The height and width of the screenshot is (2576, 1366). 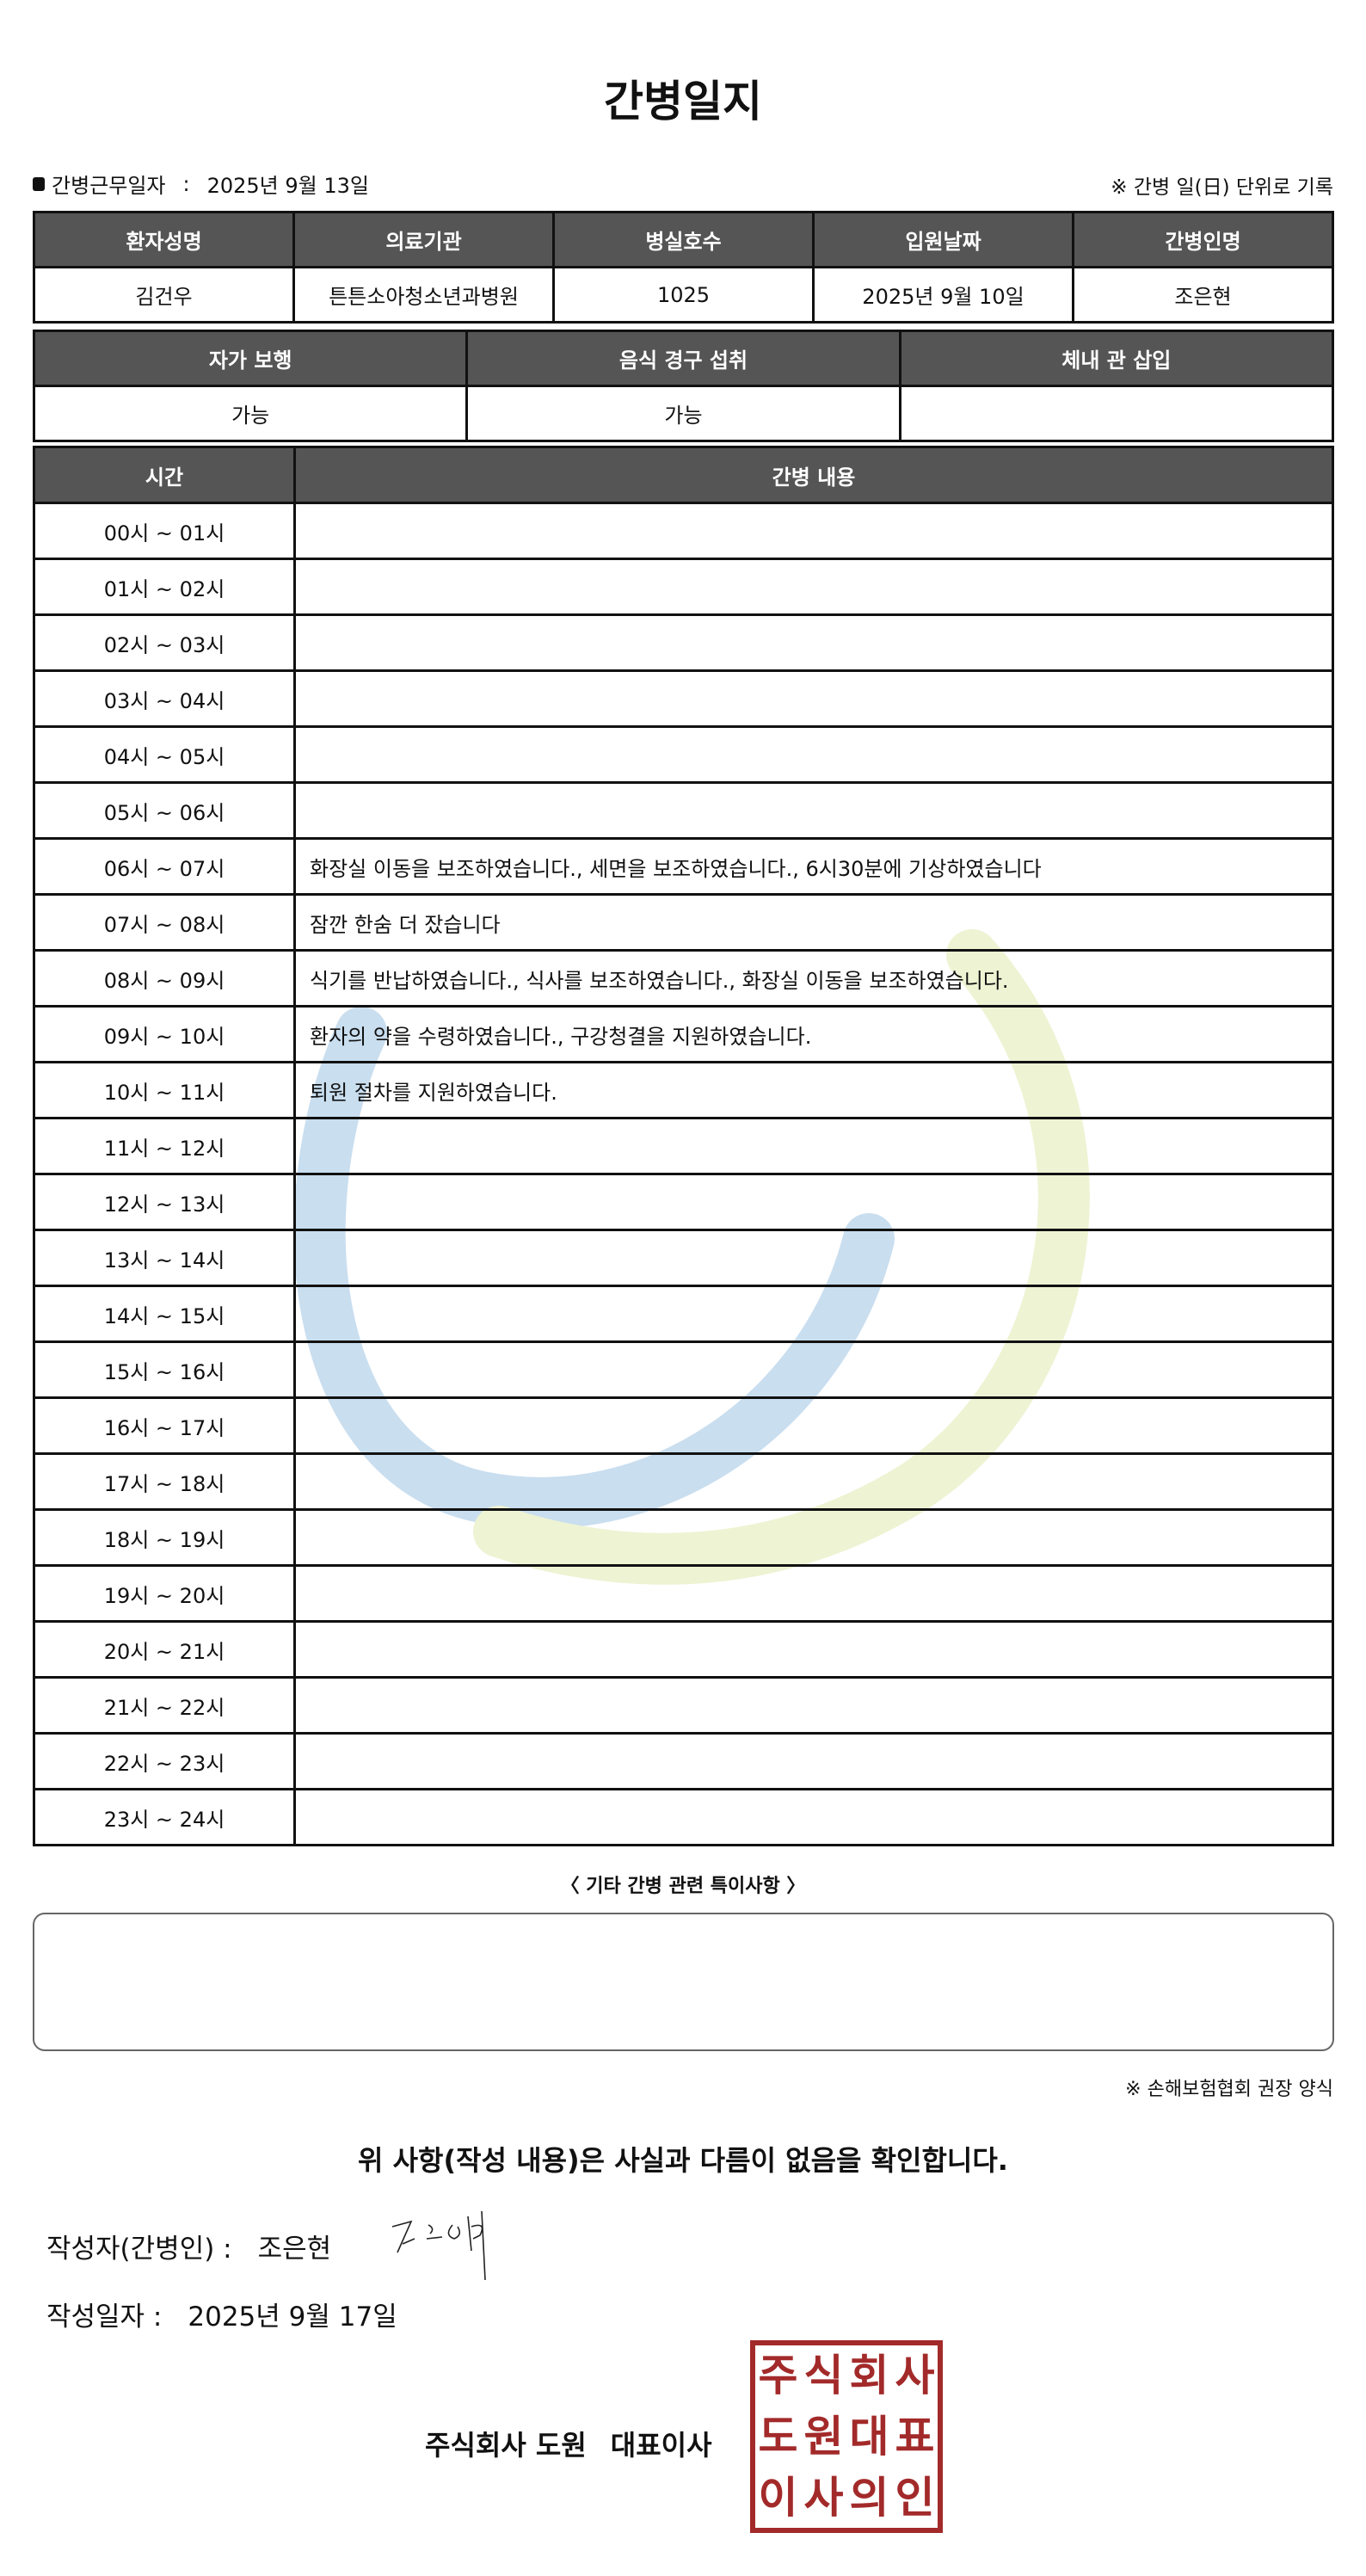 I want to click on work-date: 간병근무일자 : 2025년 9월 13일, so click(x=201, y=184).